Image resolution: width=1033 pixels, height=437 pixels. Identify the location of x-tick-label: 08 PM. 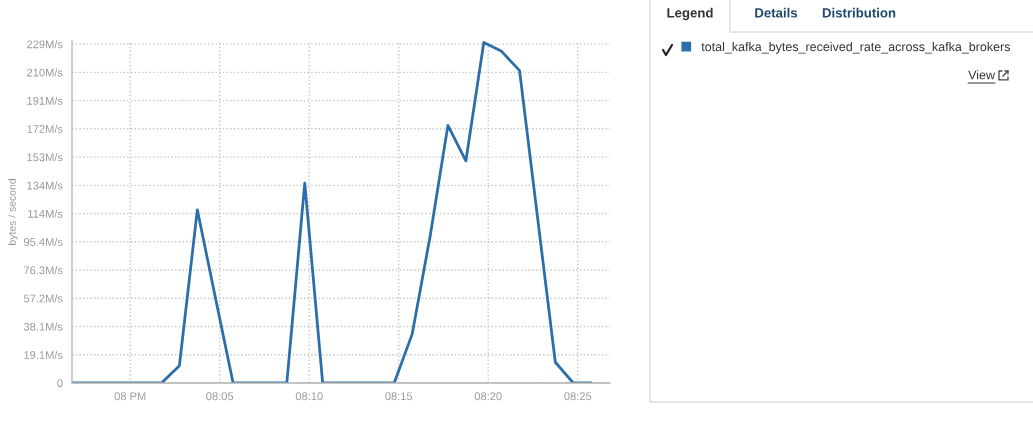
(130, 396).